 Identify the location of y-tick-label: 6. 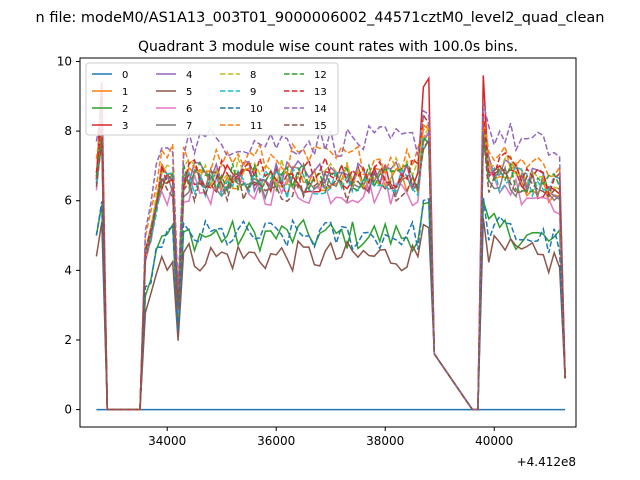
(68, 201).